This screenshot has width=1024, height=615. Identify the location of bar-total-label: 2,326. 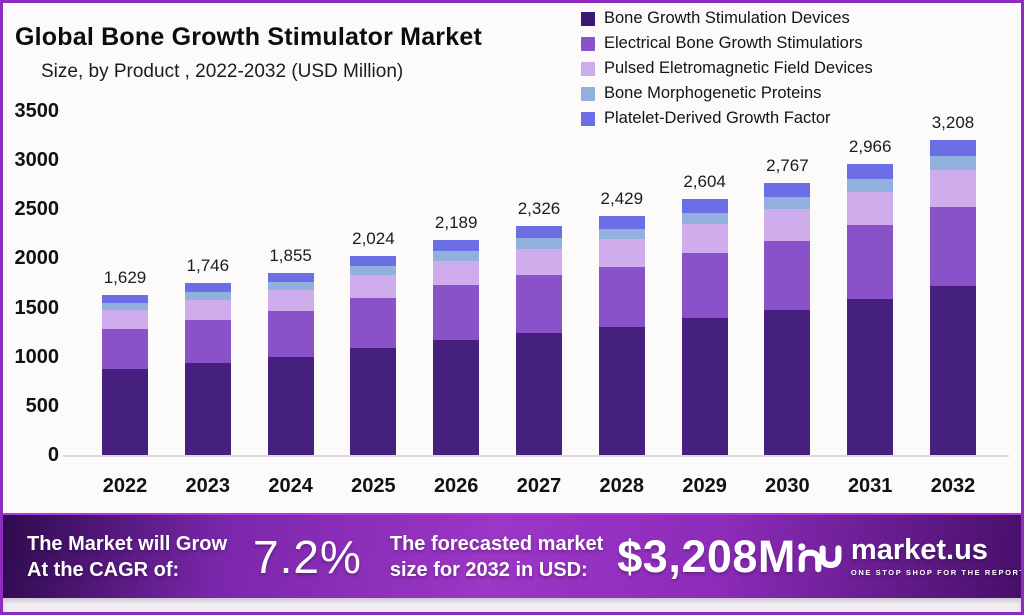
(539, 209).